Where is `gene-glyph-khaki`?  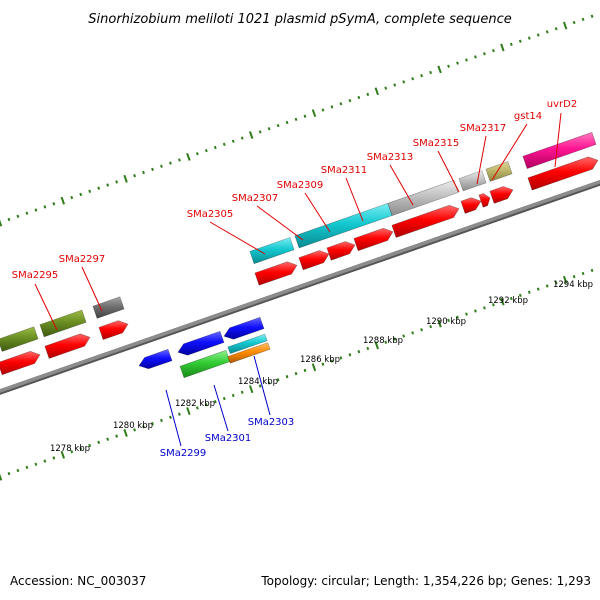
gene-glyph-khaki is located at coordinates (499, 171).